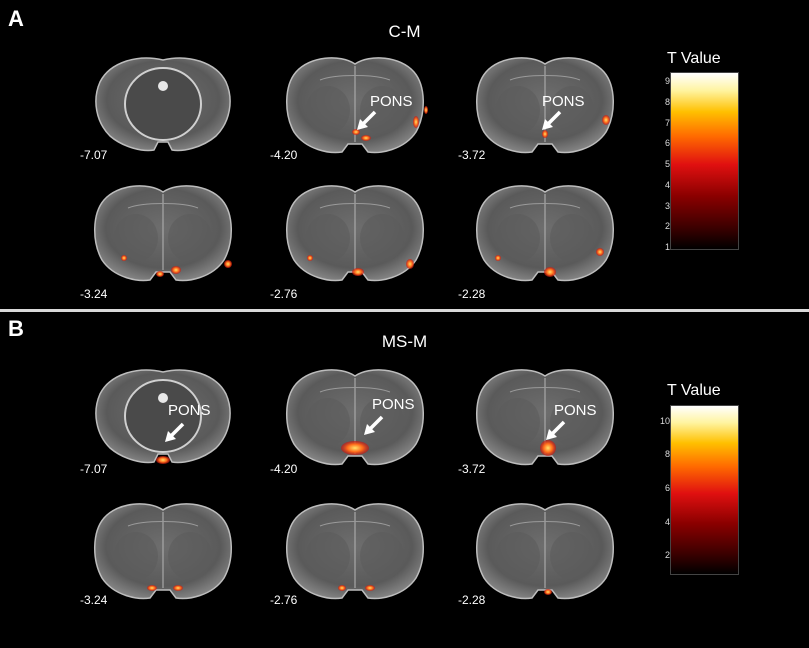 Image resolution: width=809 pixels, height=648 pixels. I want to click on colorbar-tick: 1, so click(667, 247).